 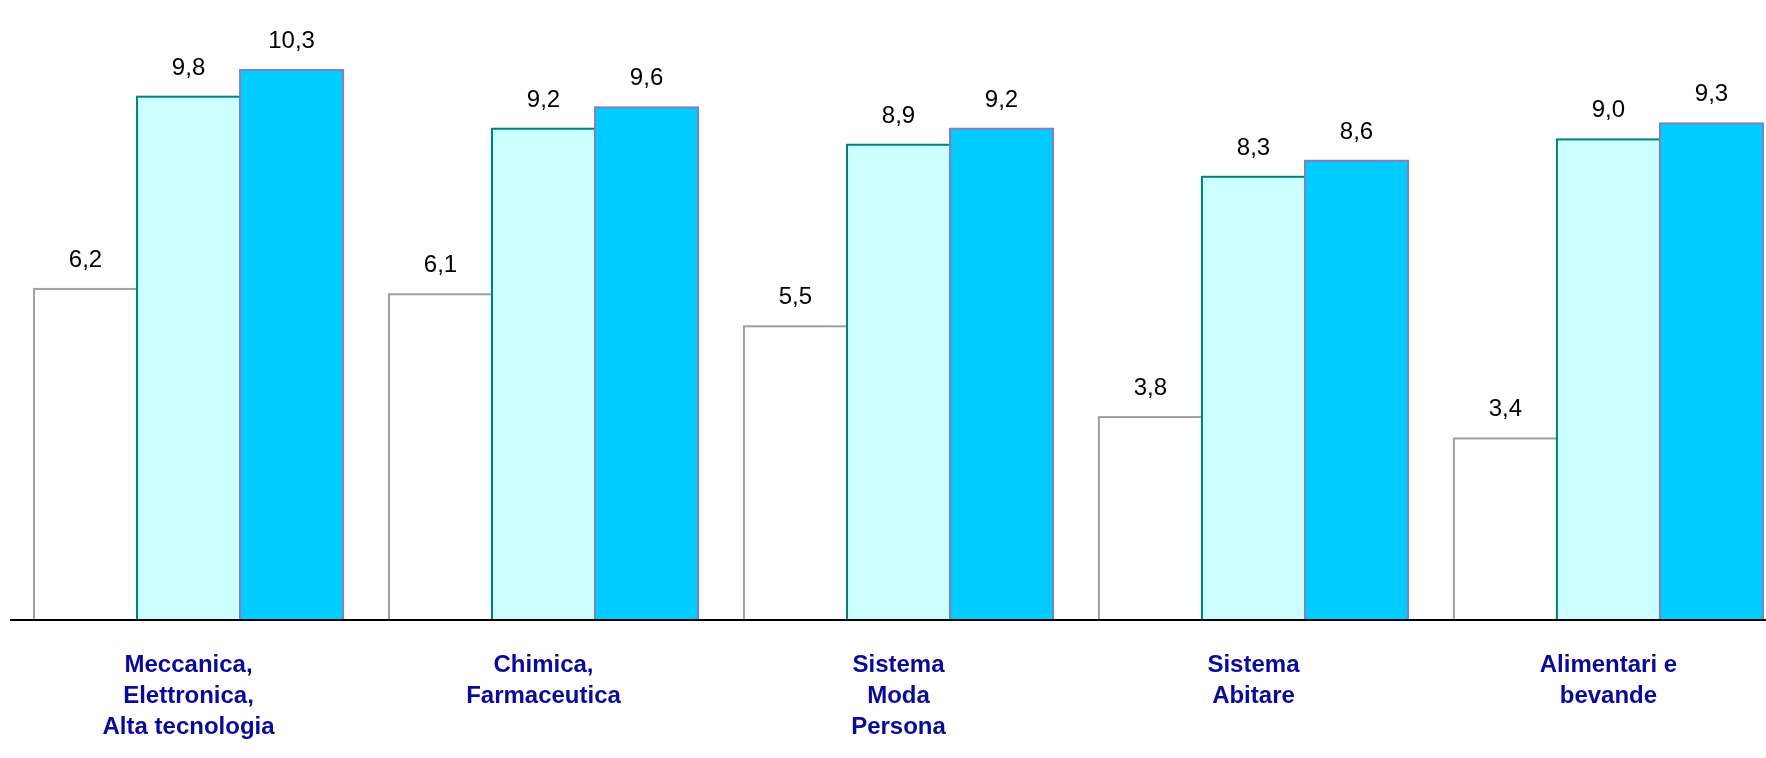 What do you see at coordinates (1711, 93) in the screenshot?
I see `data-label: 9,3` at bounding box center [1711, 93].